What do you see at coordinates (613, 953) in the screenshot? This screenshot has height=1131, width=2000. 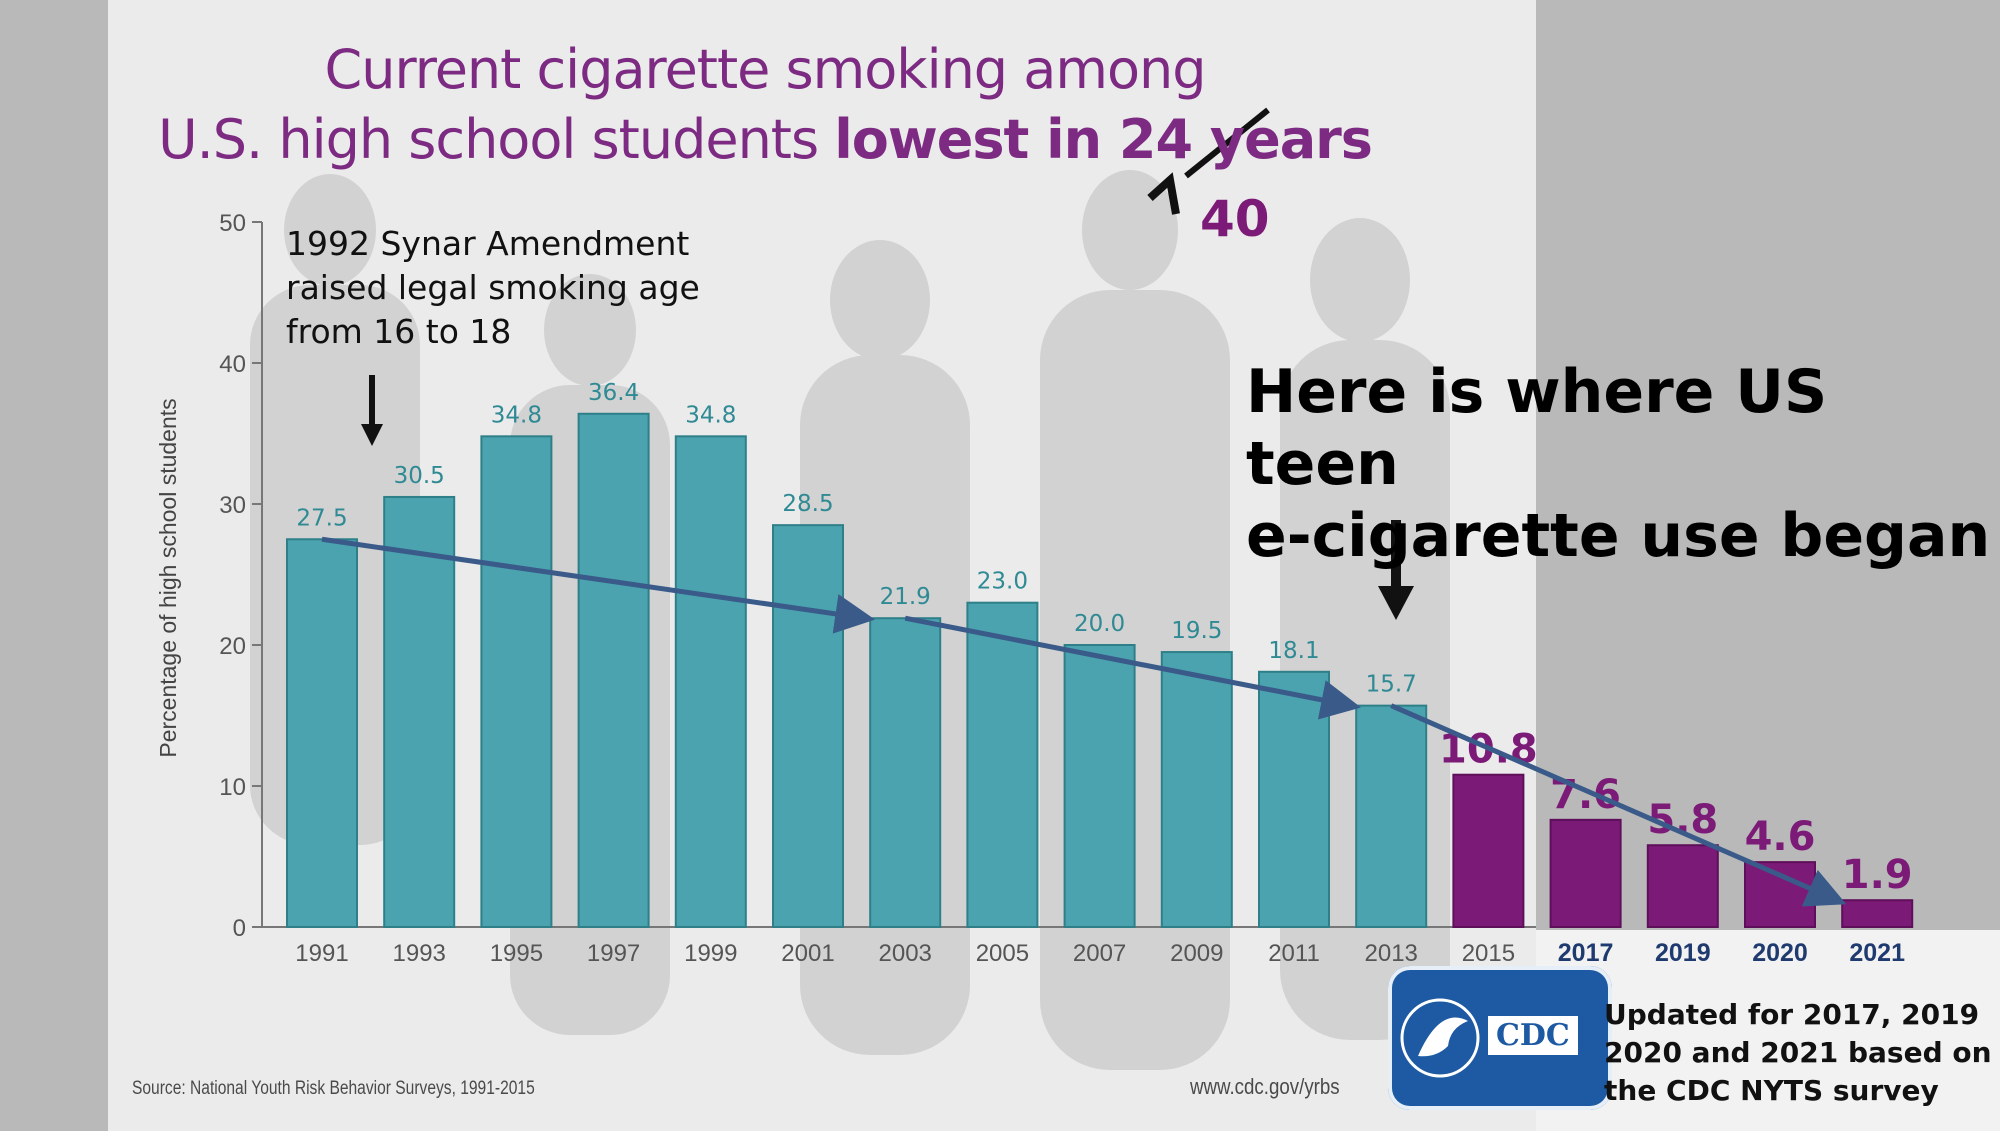 I see `x-tick-label-1997: 1997` at bounding box center [613, 953].